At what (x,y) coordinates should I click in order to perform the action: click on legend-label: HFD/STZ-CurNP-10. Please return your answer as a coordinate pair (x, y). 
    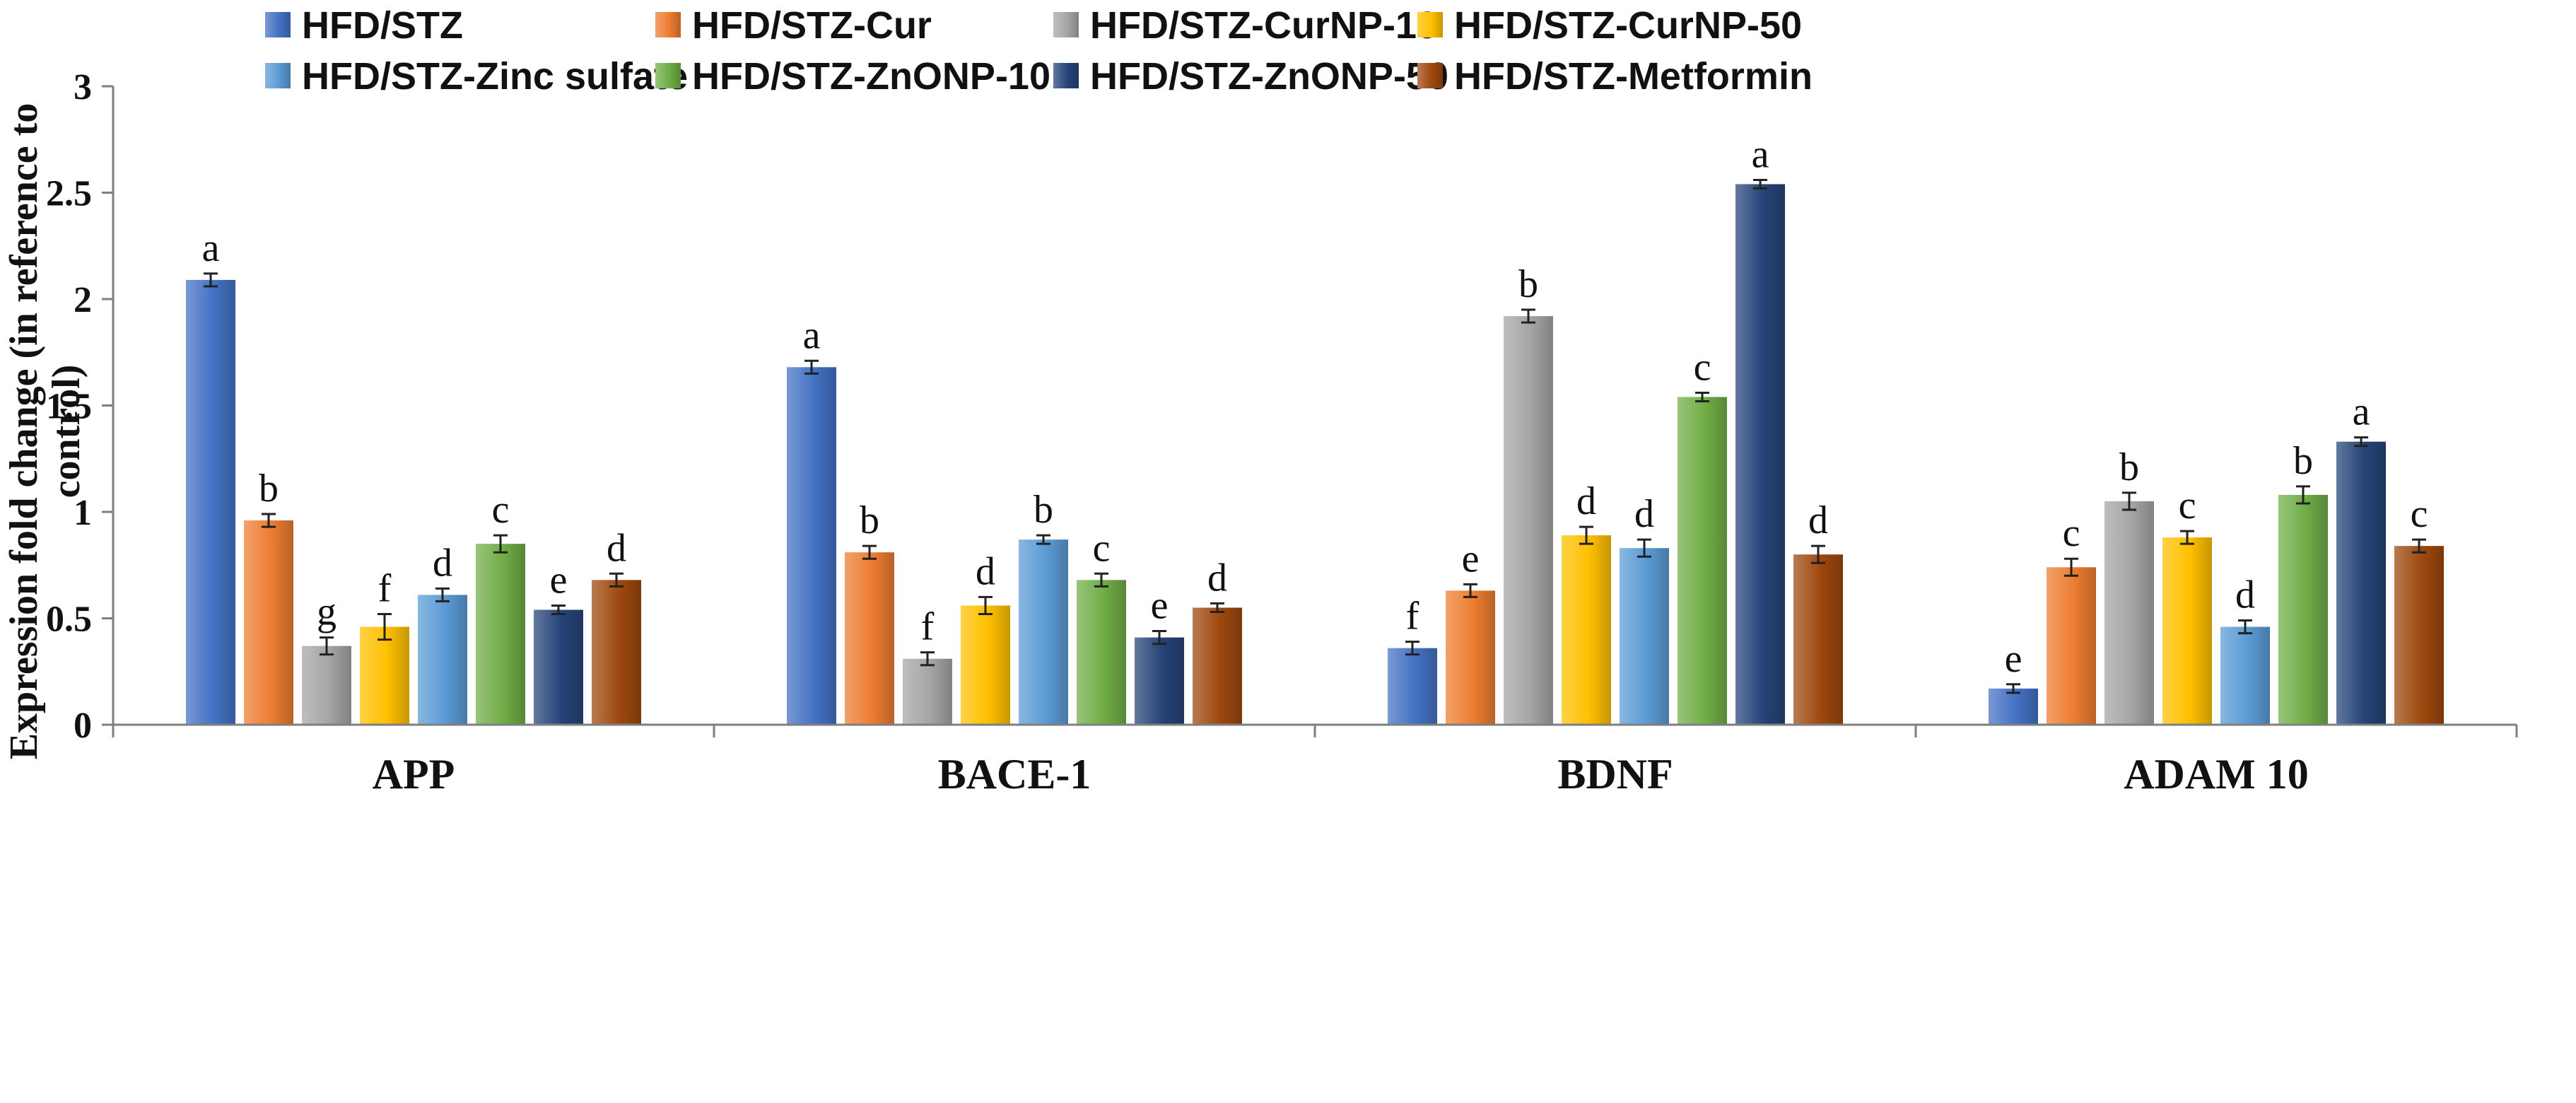
    Looking at the image, I should click on (1264, 26).